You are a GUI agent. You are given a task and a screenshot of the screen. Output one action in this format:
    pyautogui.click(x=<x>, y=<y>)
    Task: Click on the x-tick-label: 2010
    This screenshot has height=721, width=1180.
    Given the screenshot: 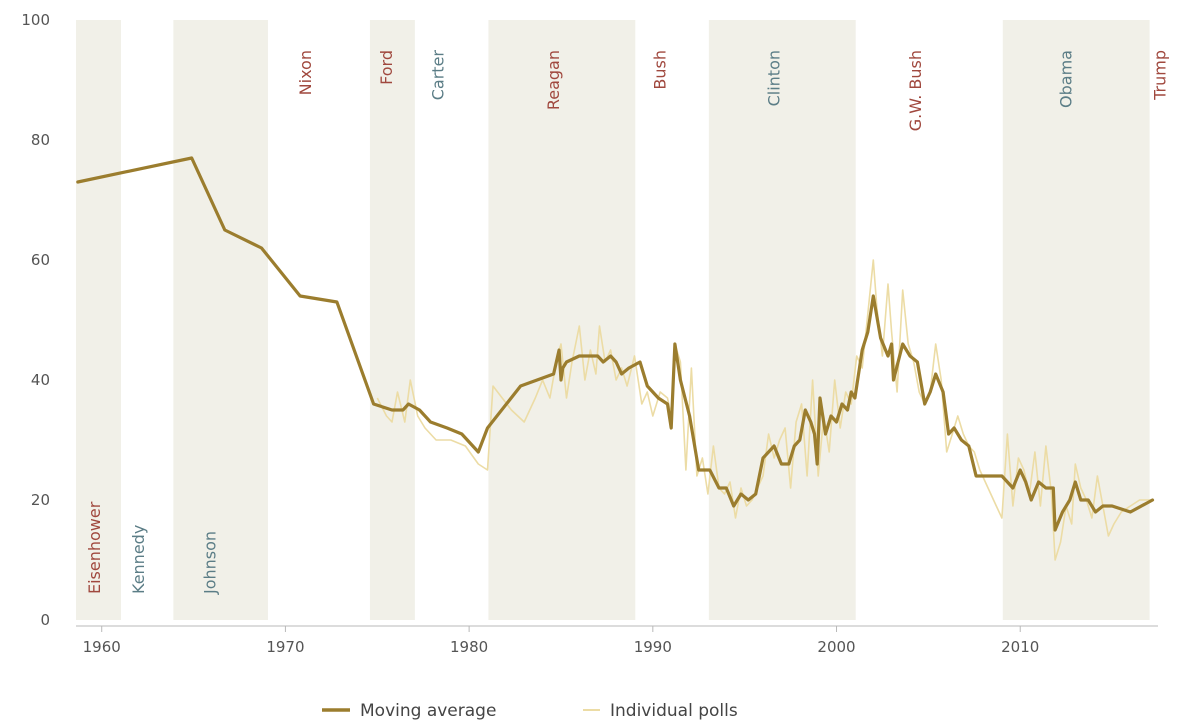 What is the action you would take?
    pyautogui.click(x=1020, y=647)
    